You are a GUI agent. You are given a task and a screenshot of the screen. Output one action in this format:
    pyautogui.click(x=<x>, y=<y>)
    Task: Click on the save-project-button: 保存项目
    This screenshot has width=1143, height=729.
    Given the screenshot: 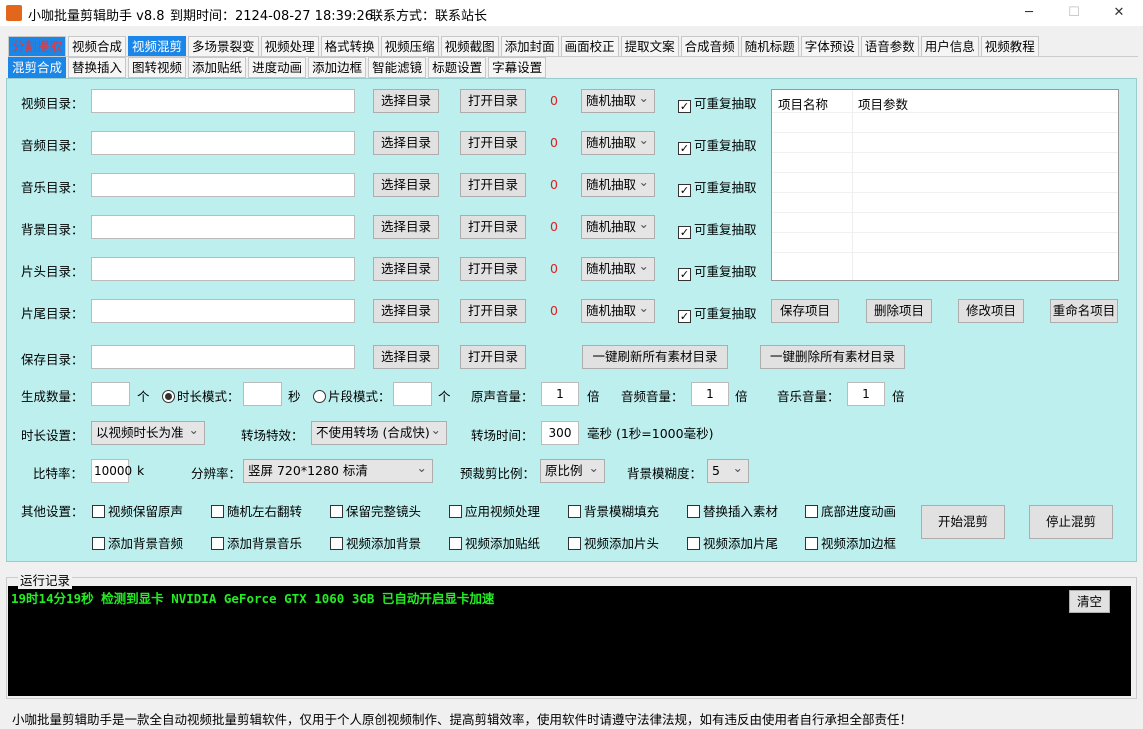 What is the action you would take?
    pyautogui.click(x=805, y=311)
    